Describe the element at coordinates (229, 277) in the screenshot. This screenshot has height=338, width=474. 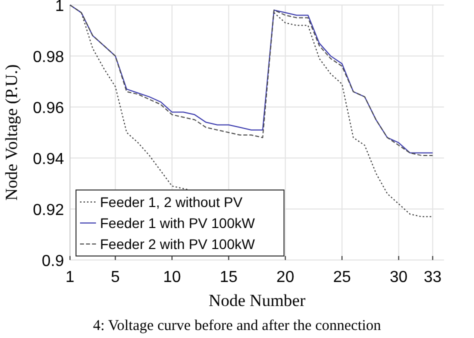
I see `x-tick-label: 15` at that location.